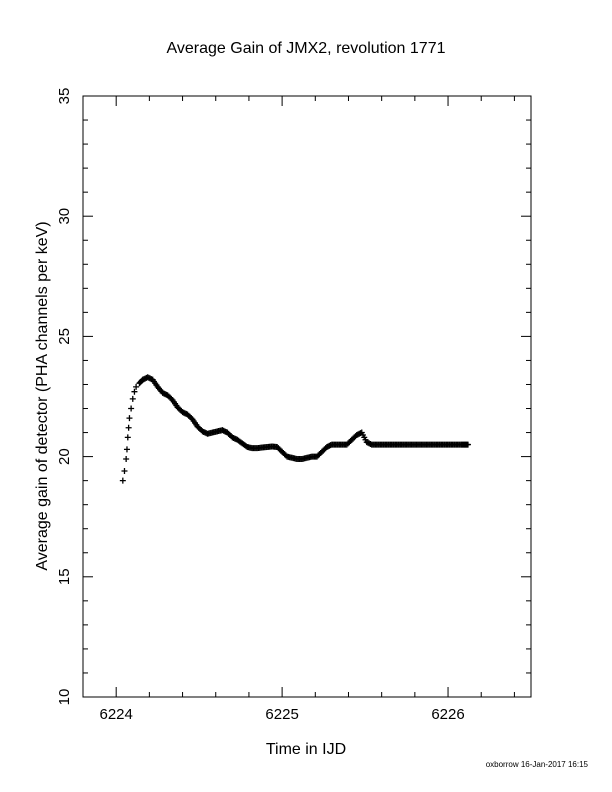 The height and width of the screenshot is (792, 612). I want to click on x-tick-label: 6224, so click(115, 714).